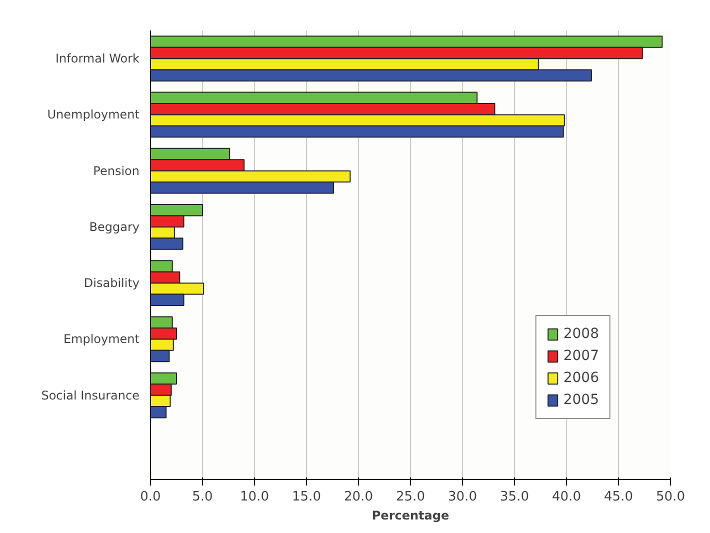 The image size is (710, 533). What do you see at coordinates (581, 334) in the screenshot?
I see `legend-label: 2008` at bounding box center [581, 334].